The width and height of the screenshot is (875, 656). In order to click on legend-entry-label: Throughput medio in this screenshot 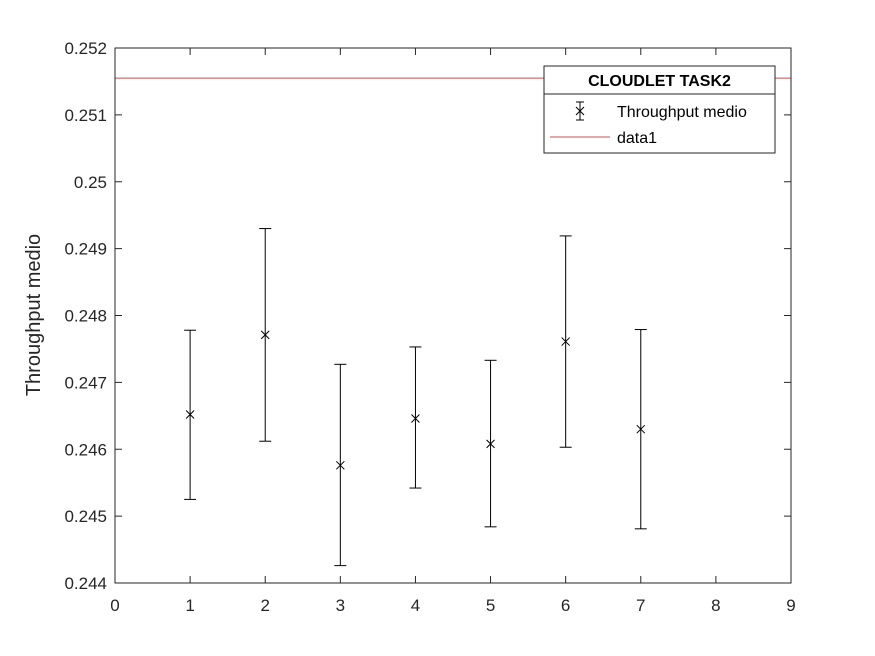, I will do `click(682, 112)`.